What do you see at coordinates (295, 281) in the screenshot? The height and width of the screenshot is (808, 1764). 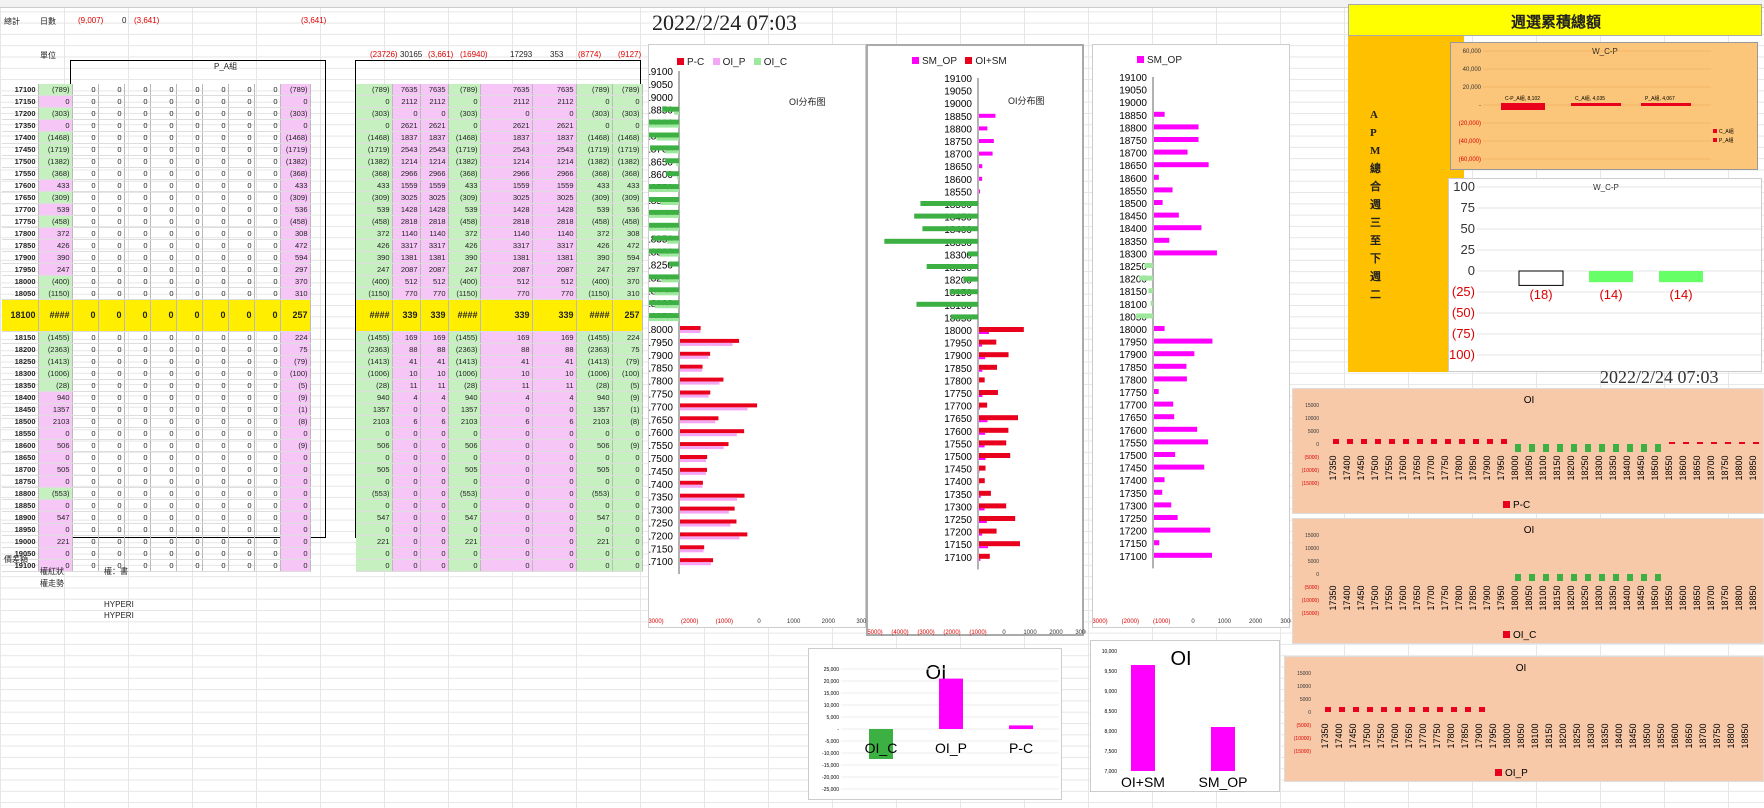 I see `cell: 370` at bounding box center [295, 281].